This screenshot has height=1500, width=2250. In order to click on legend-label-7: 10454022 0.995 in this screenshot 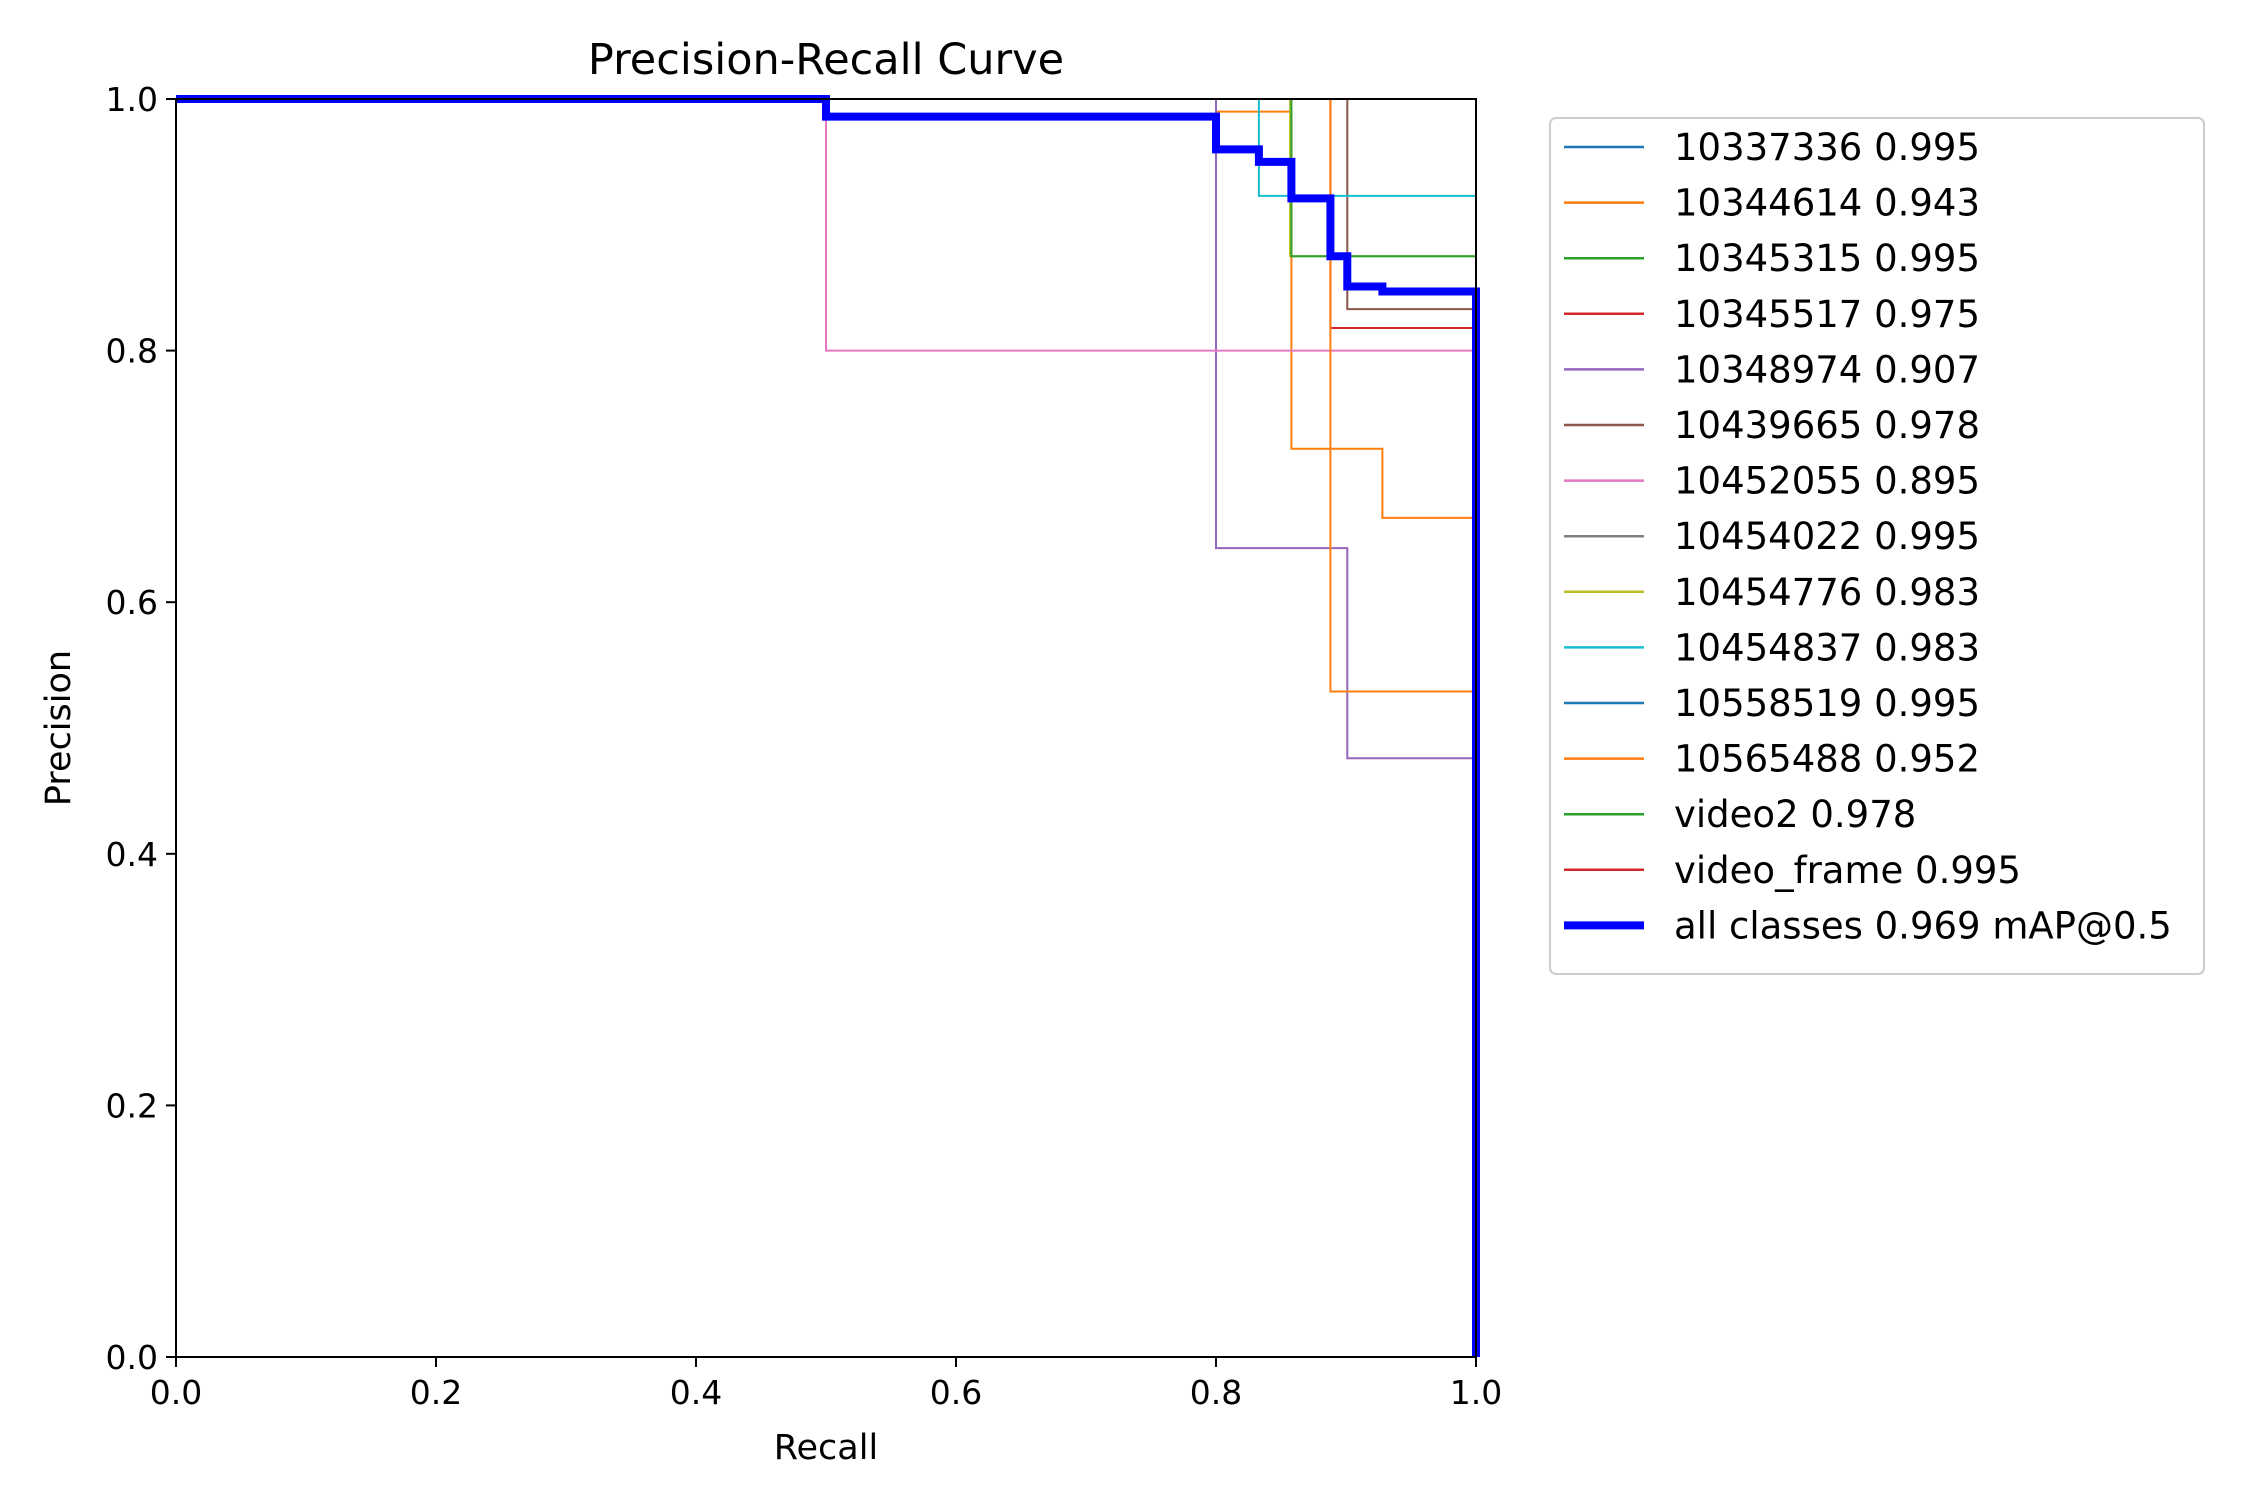, I will do `click(1827, 536)`.